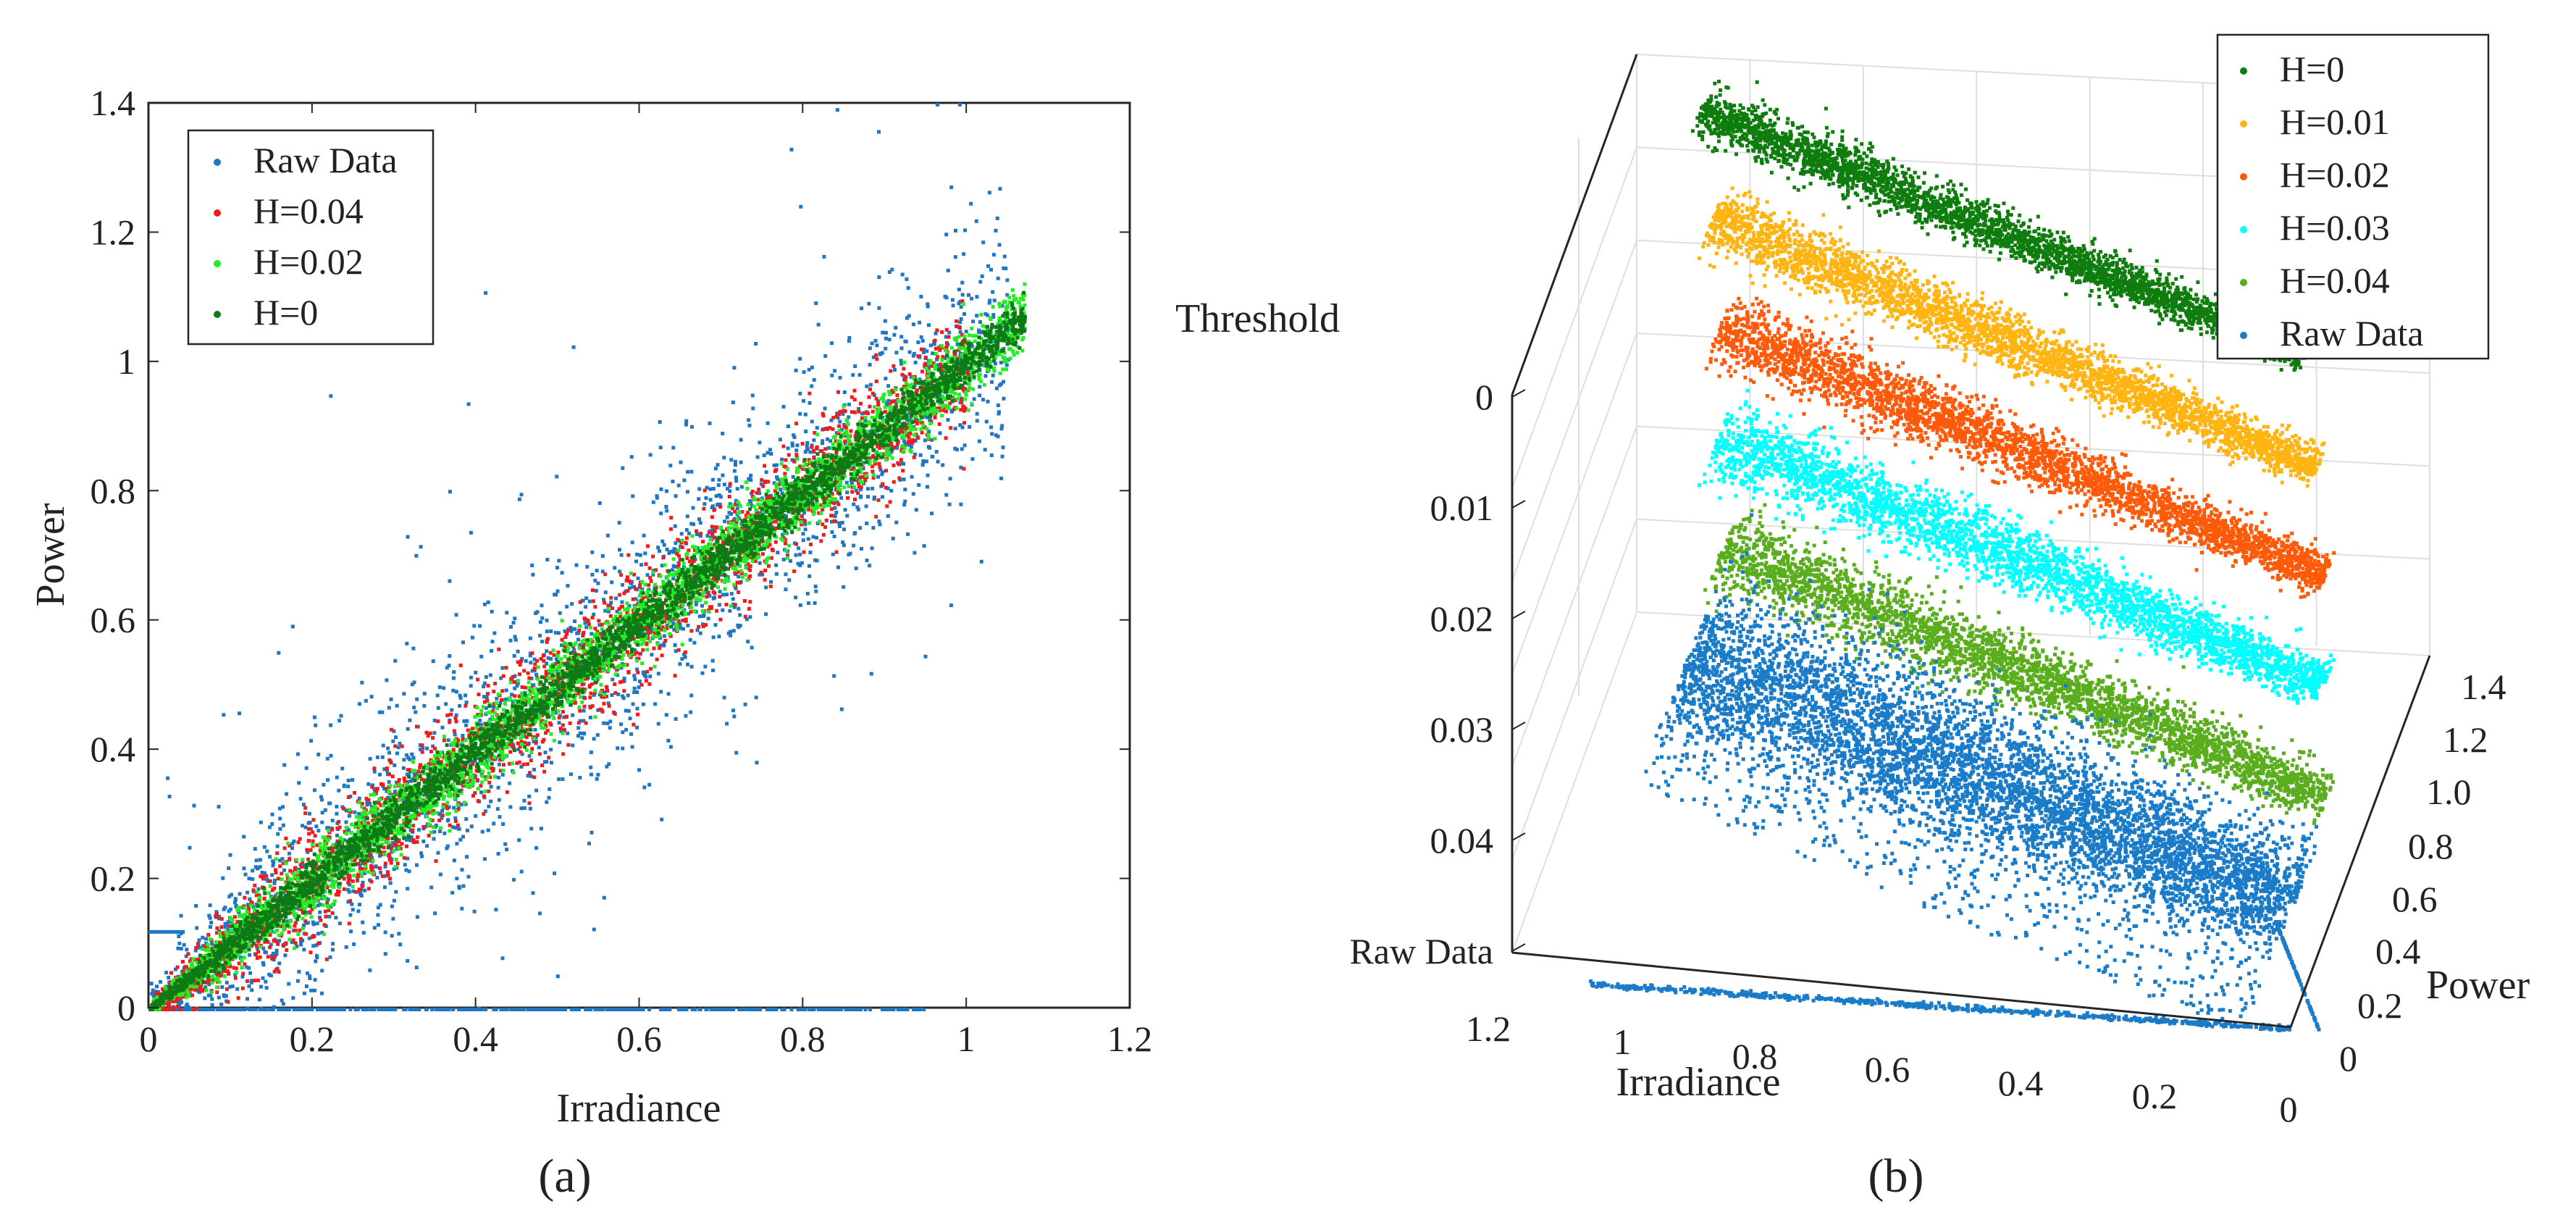 The width and height of the screenshot is (2576, 1225). I want to click on power-axis-line, so click(2360, 841).